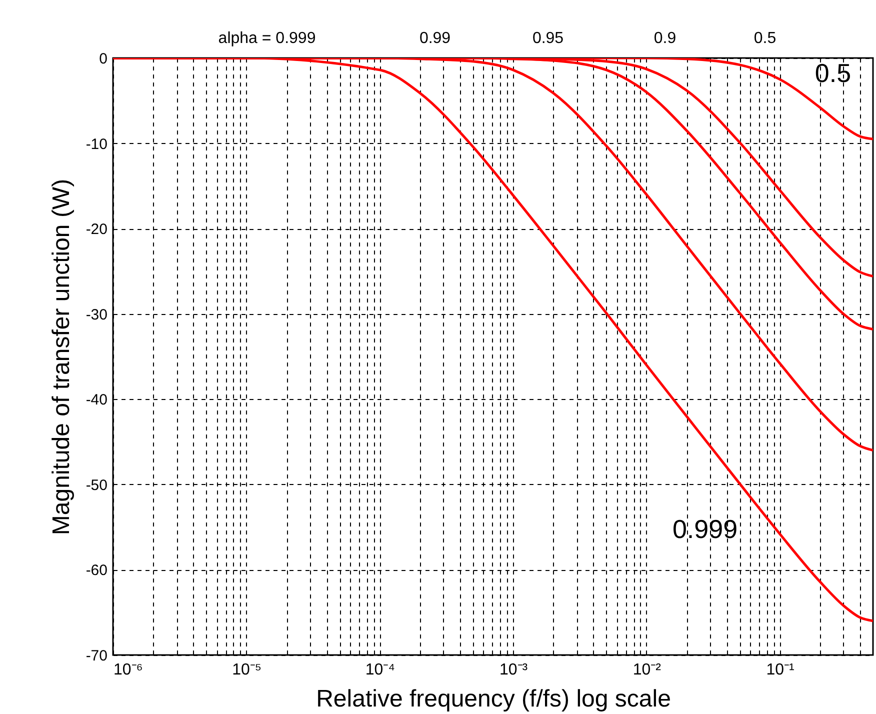  What do you see at coordinates (548, 38) in the screenshot?
I see `text: 0.95` at bounding box center [548, 38].